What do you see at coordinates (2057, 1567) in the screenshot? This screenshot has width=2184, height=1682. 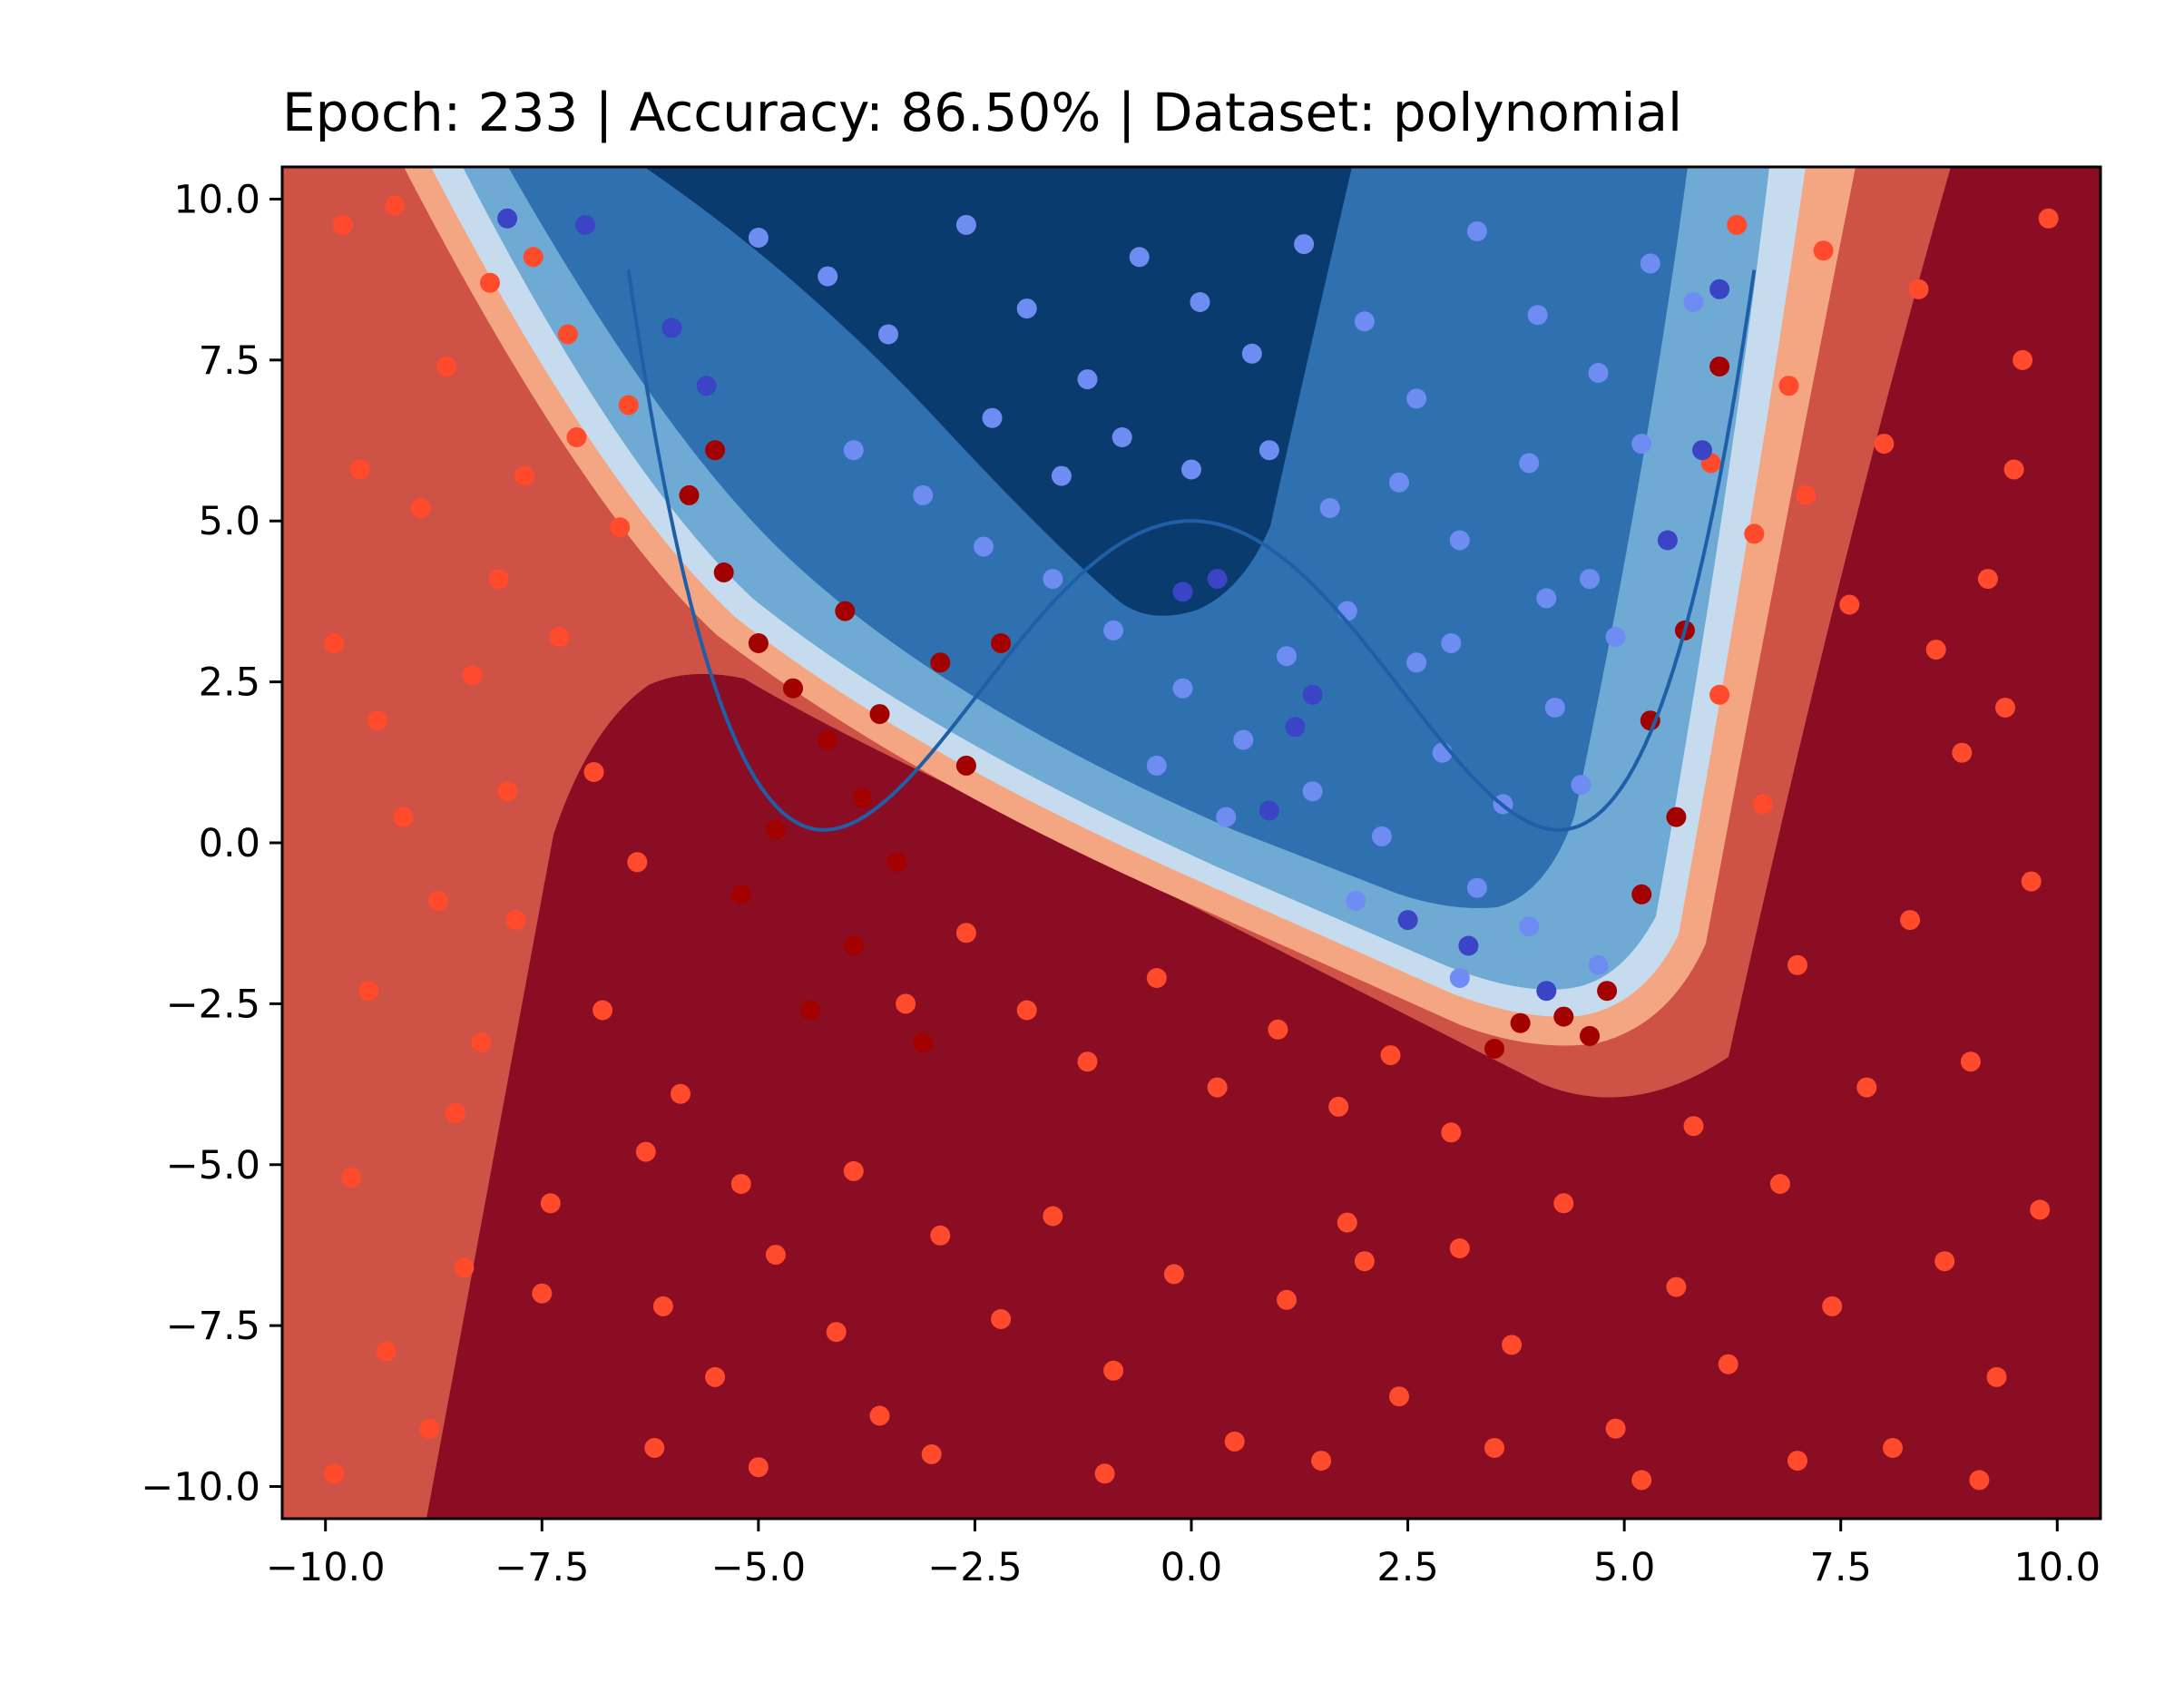 I see `x-tick-label: 10.0` at bounding box center [2057, 1567].